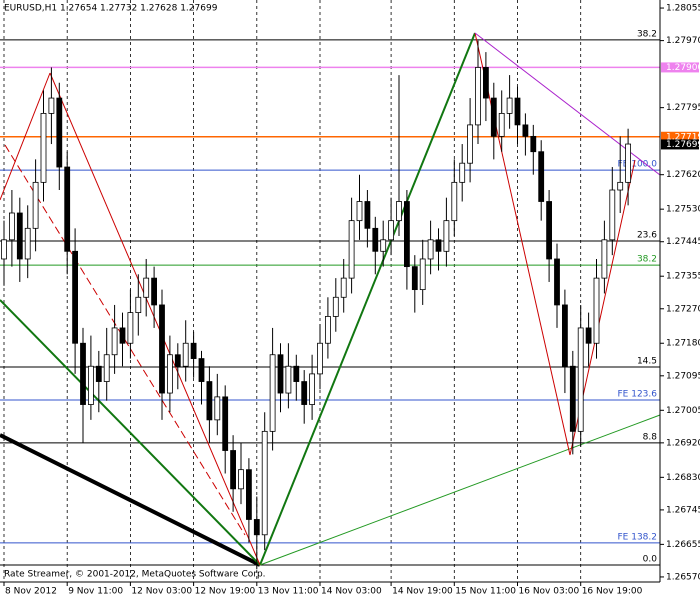  Describe the element at coordinates (683, 242) in the screenshot. I see `y-tick-label: 1.27445` at that location.